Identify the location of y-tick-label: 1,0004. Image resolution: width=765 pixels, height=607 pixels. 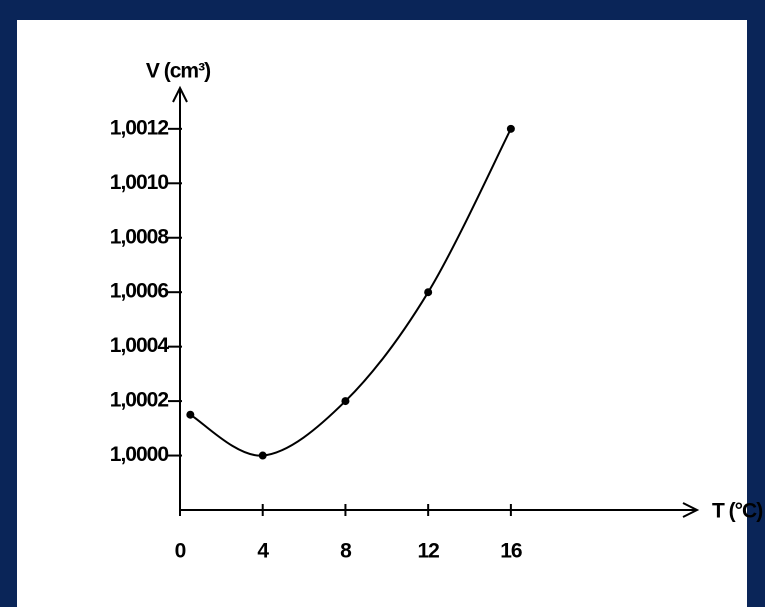
(140, 345).